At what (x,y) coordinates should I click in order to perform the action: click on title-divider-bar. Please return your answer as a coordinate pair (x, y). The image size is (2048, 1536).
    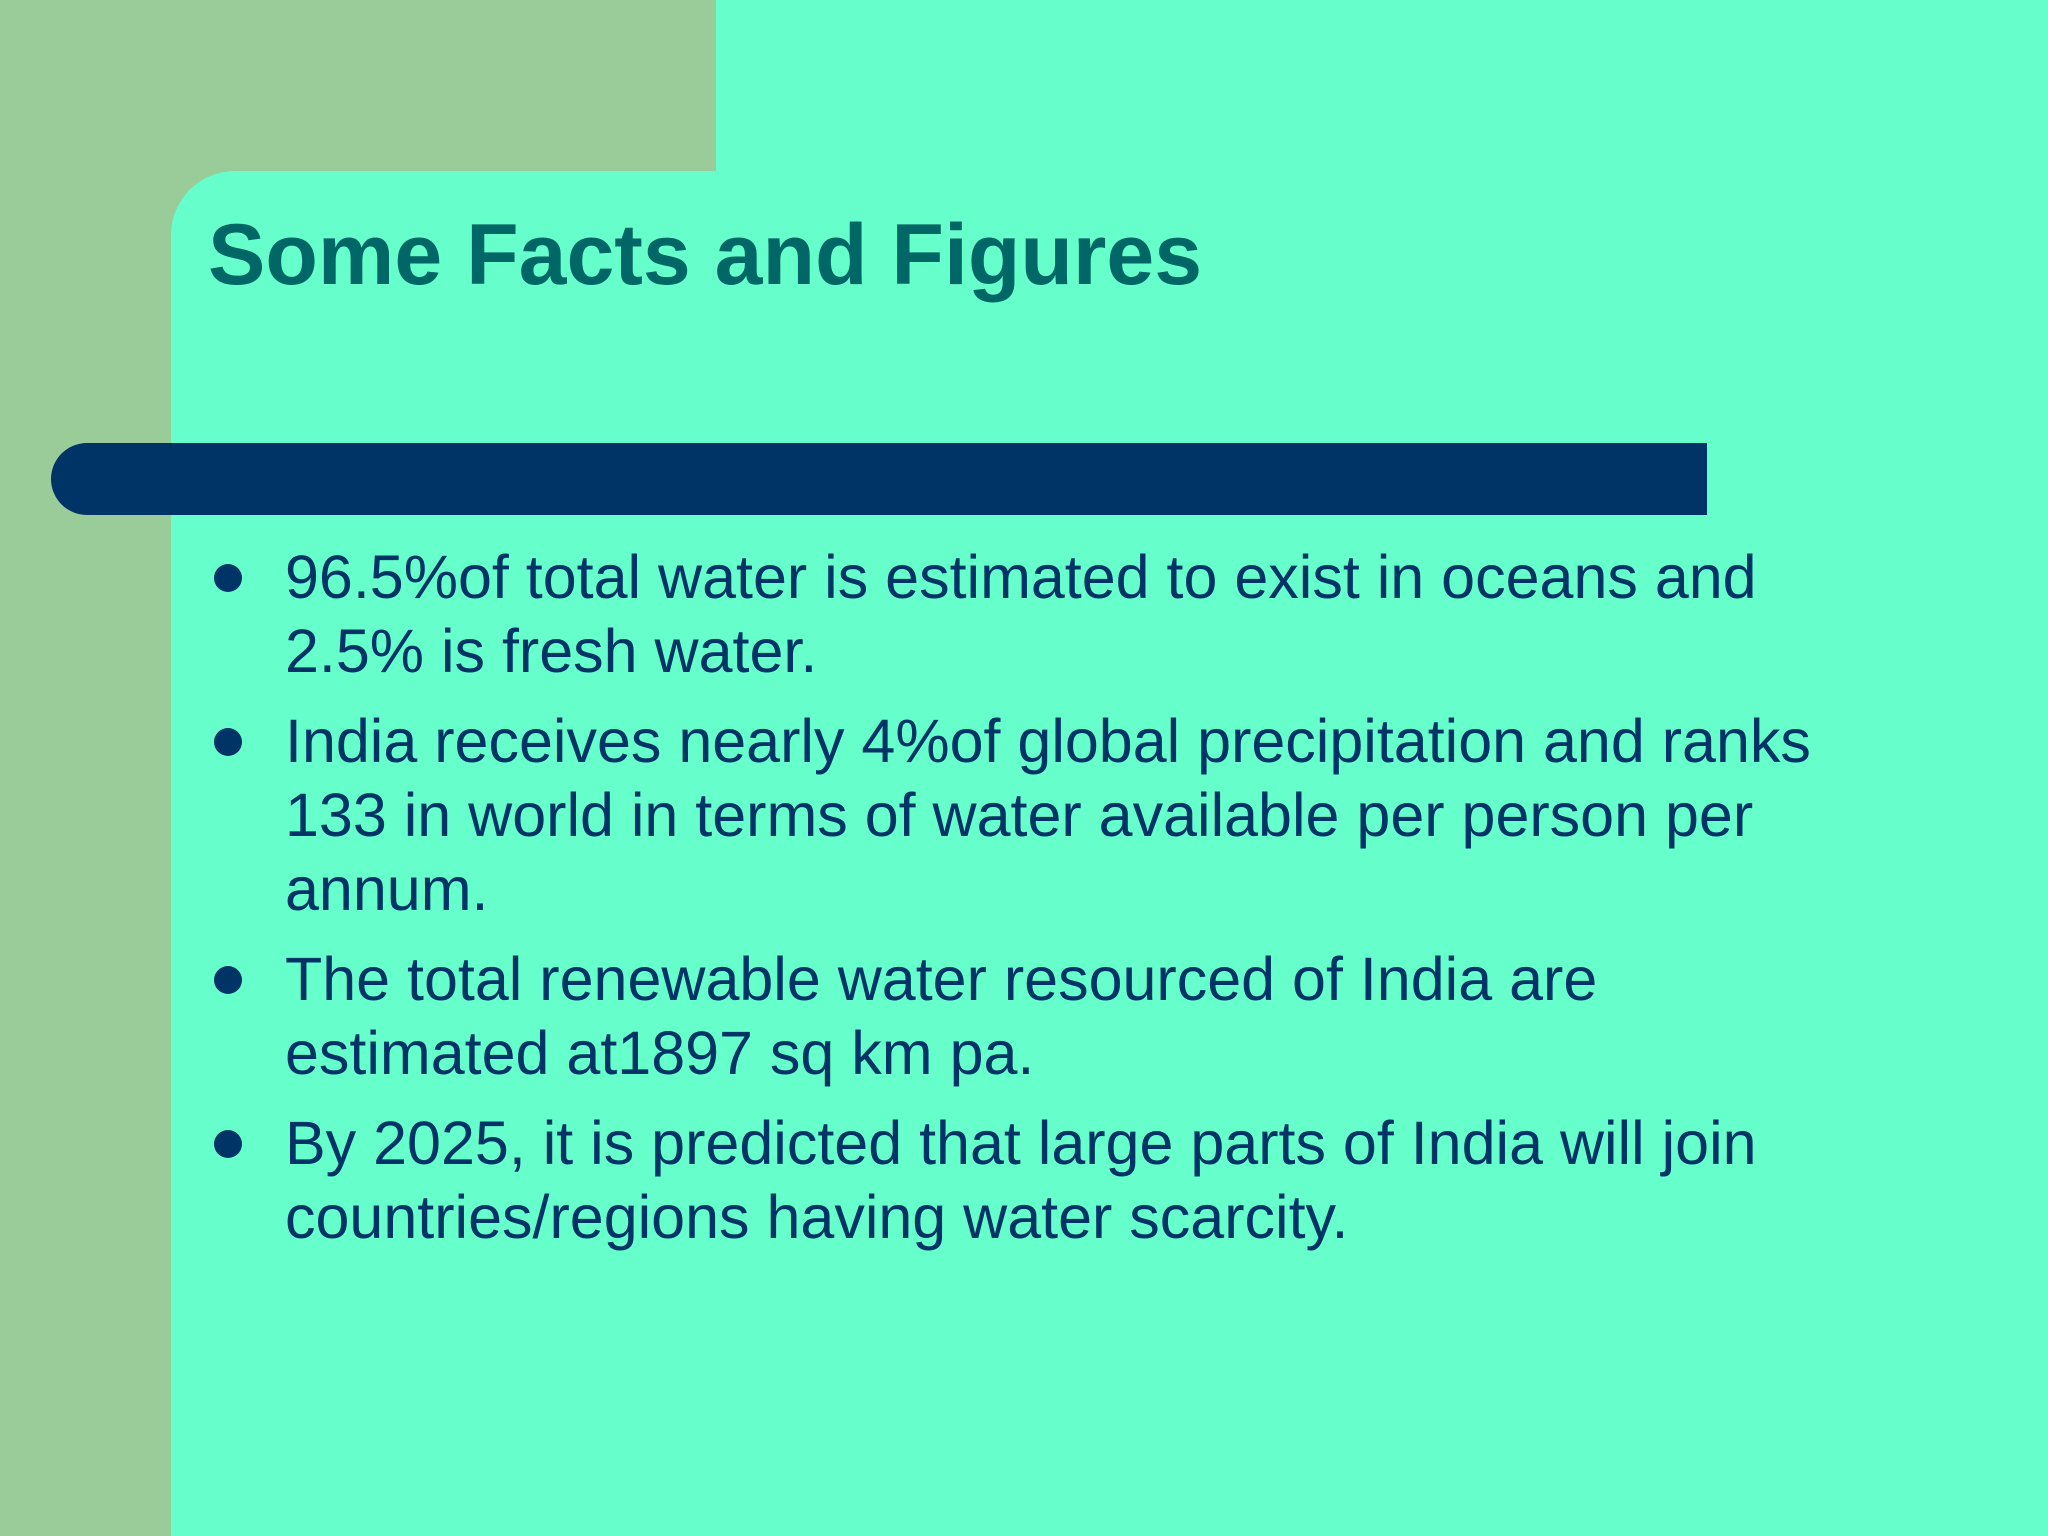
    Looking at the image, I should click on (879, 479).